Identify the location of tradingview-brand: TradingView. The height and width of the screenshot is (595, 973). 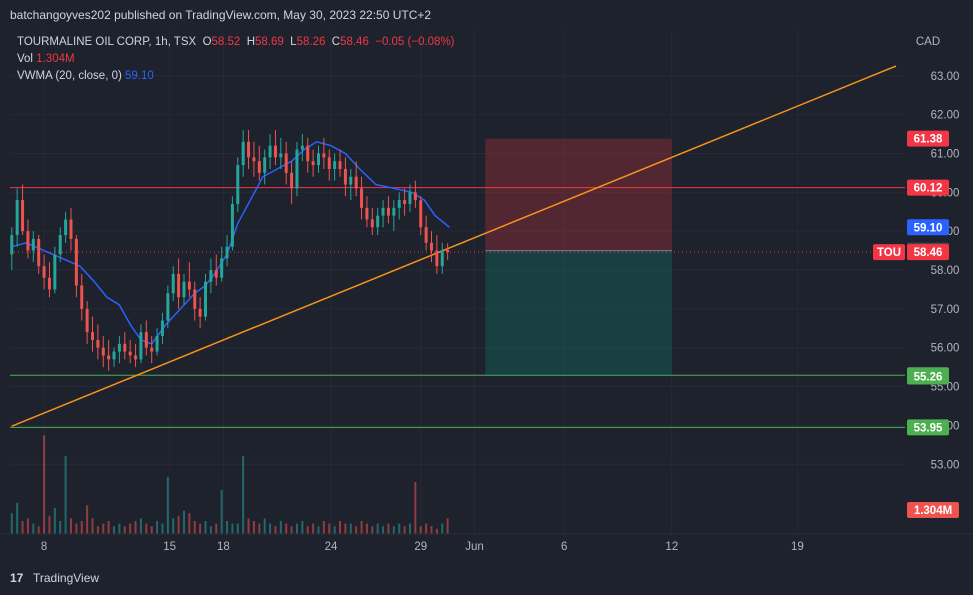
(66, 578).